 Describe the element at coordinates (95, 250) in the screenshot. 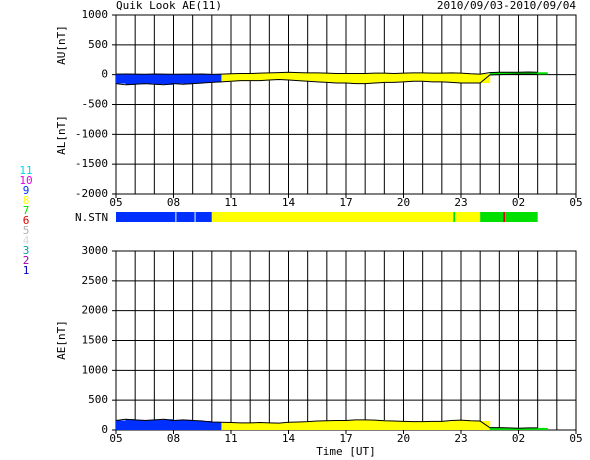

I see `y-tick-label: 3000` at that location.